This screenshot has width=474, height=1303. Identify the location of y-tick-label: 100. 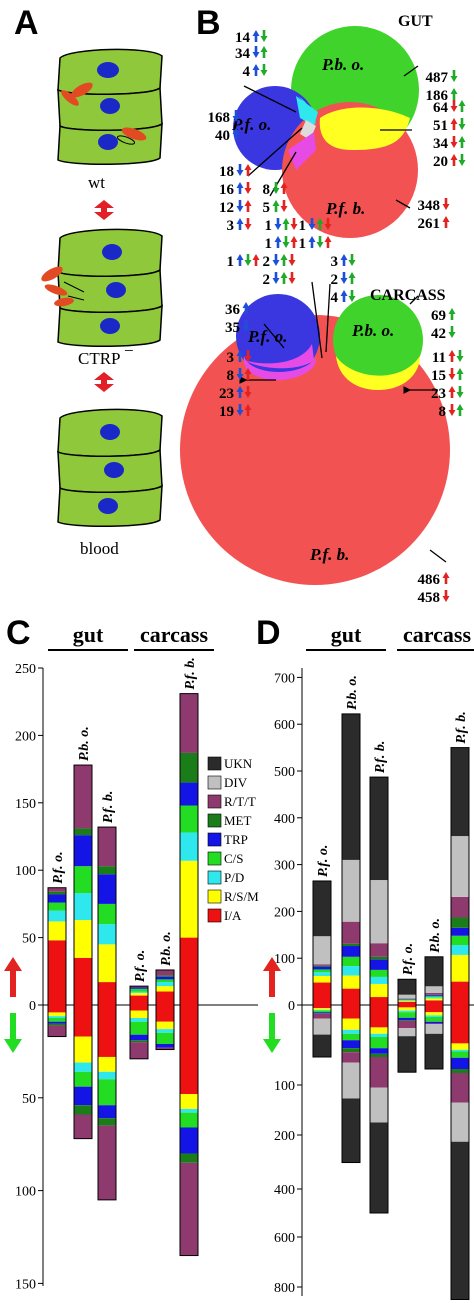
(284, 1086).